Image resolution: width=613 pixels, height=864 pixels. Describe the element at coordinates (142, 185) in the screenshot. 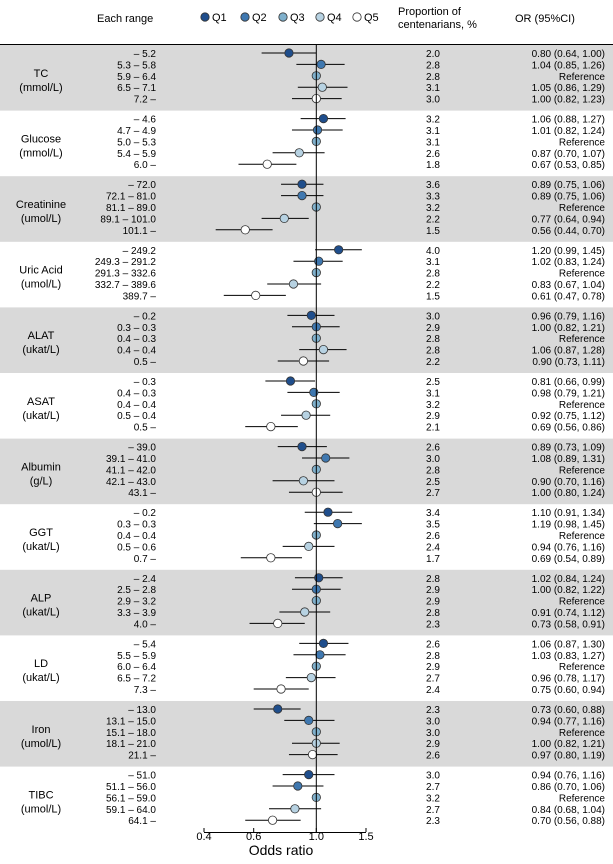

I see `range-label: – 72.0` at that location.